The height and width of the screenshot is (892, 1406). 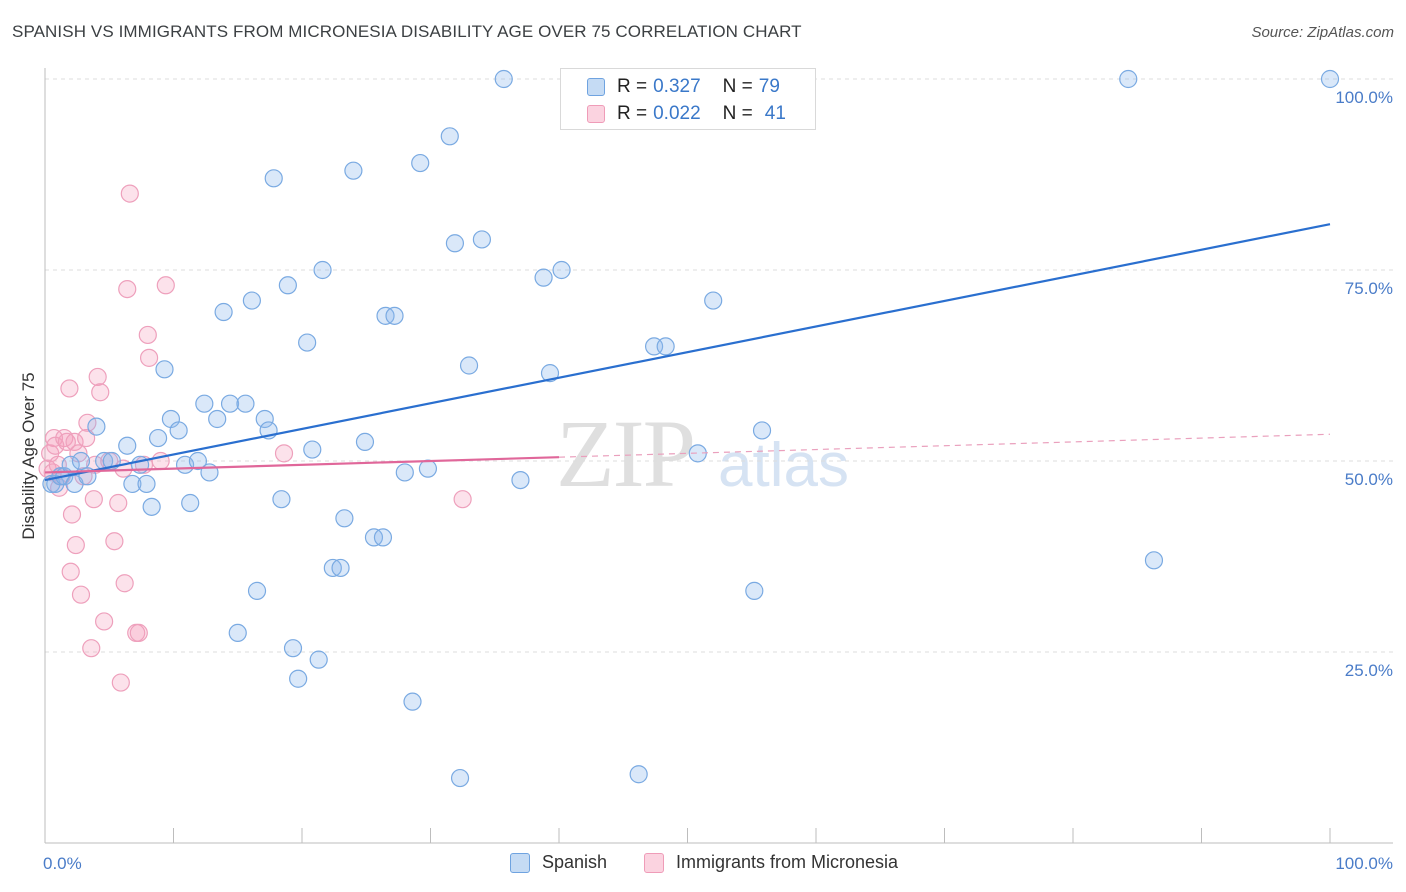 What do you see at coordinates (575, 862) in the screenshot?
I see `legend-label-spanish: Spanish` at bounding box center [575, 862].